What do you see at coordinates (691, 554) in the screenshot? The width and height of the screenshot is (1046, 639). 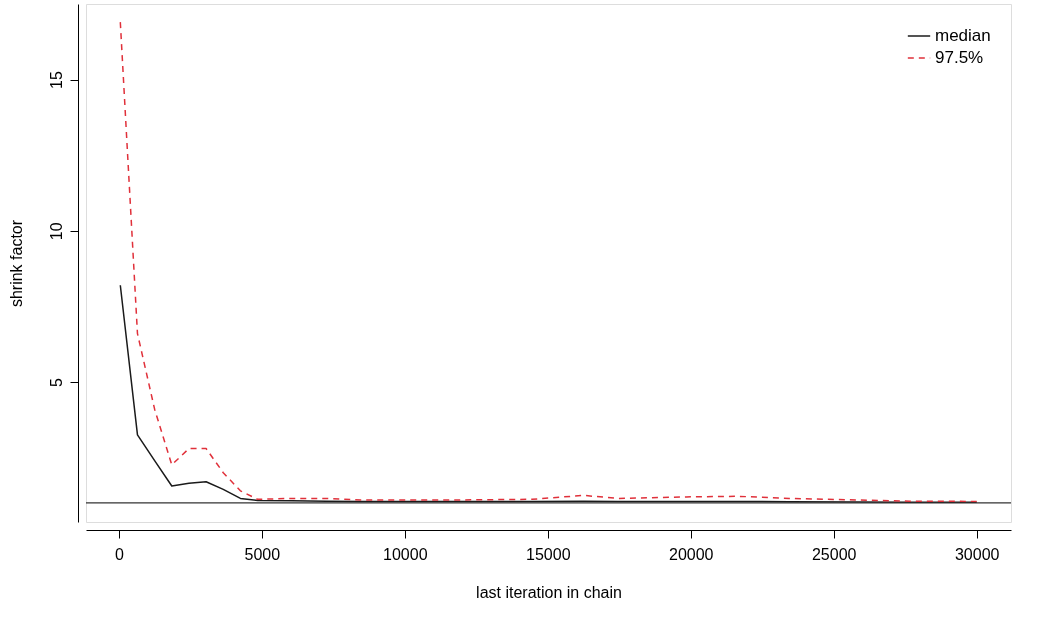 I see `x-tick-label: 20000` at bounding box center [691, 554].